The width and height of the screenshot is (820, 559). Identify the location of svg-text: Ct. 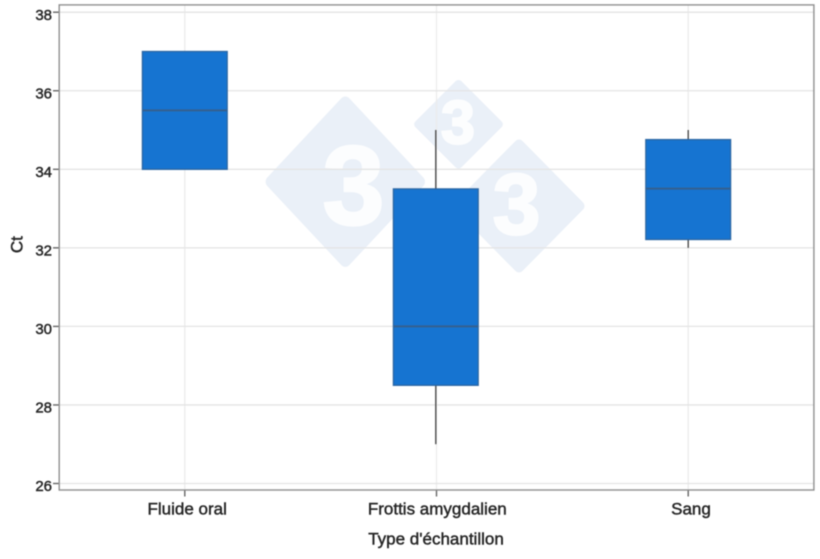
(16, 244).